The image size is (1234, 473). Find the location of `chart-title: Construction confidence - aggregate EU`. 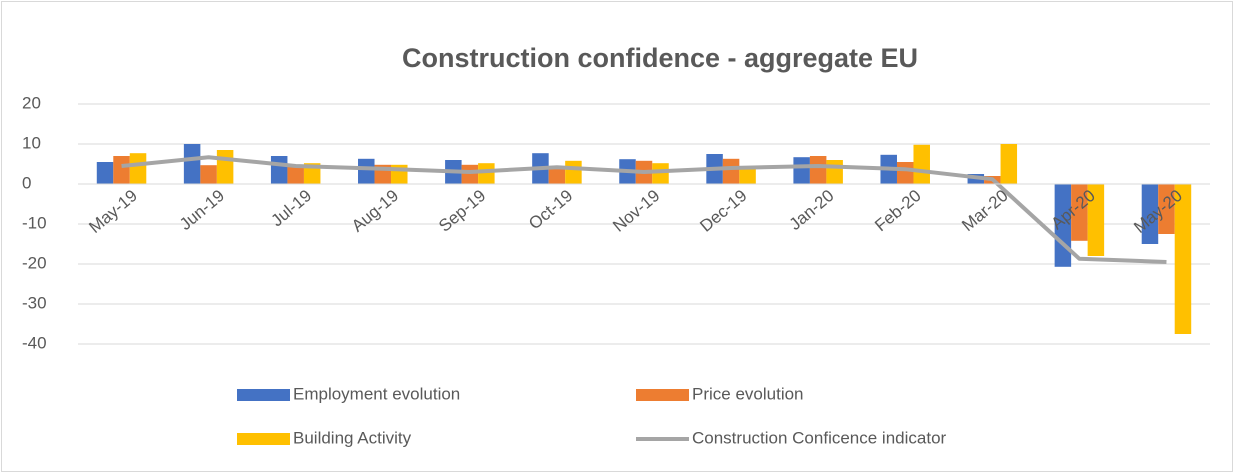

chart-title: Construction confidence - aggregate EU is located at coordinates (660, 58).